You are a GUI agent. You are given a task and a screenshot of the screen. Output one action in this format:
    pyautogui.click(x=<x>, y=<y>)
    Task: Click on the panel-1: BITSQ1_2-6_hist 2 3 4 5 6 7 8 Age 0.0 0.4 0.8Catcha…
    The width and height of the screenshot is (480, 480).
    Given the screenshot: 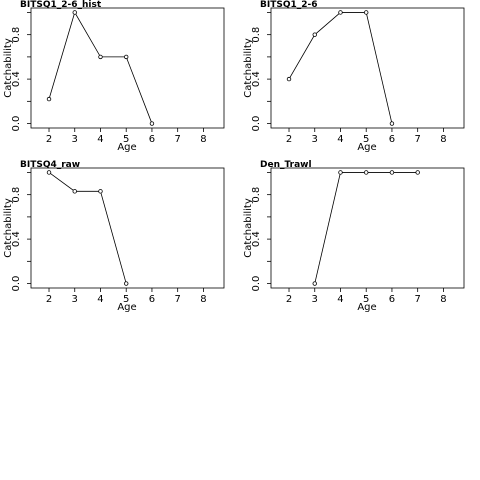 What is the action you would take?
    pyautogui.click(x=114, y=76)
    